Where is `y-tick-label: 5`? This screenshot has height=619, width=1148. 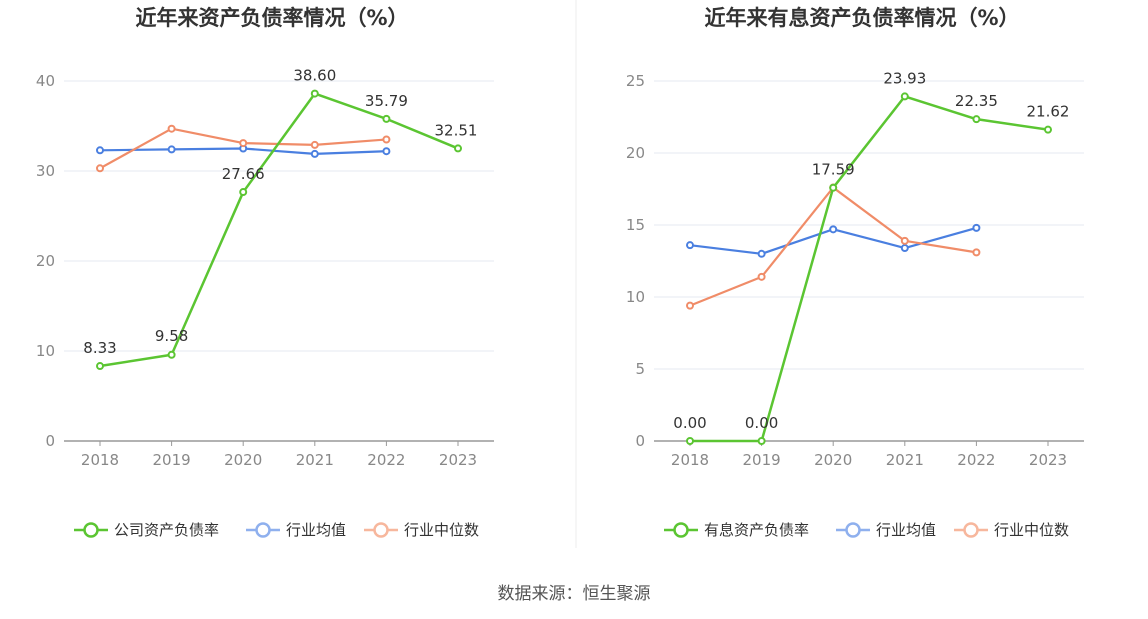 y-tick-label: 5 is located at coordinates (640, 369).